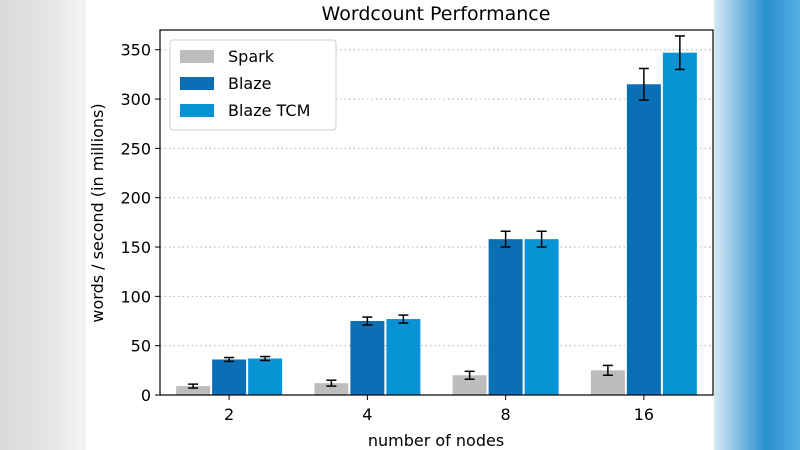  Describe the element at coordinates (251, 56) in the screenshot. I see `legend-label-spark: Spark` at that location.